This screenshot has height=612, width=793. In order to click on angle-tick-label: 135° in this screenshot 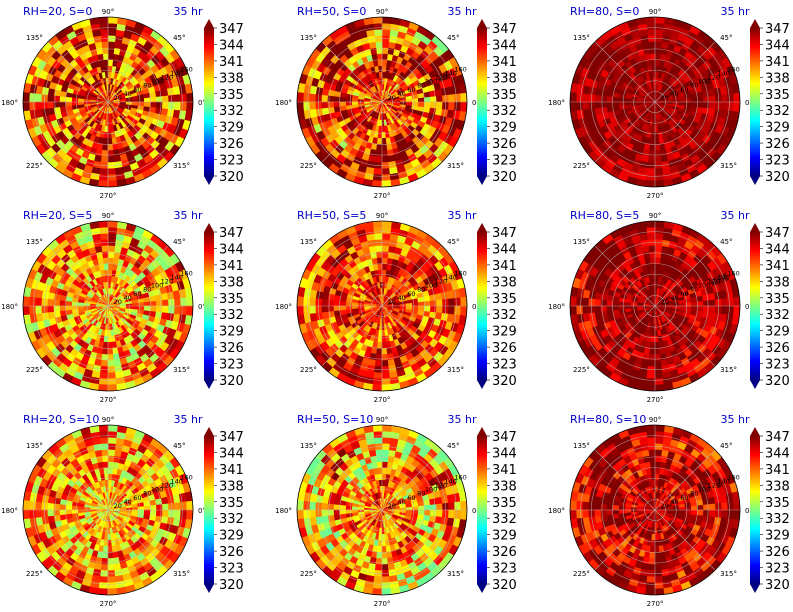, I will do `click(34, 38)`.